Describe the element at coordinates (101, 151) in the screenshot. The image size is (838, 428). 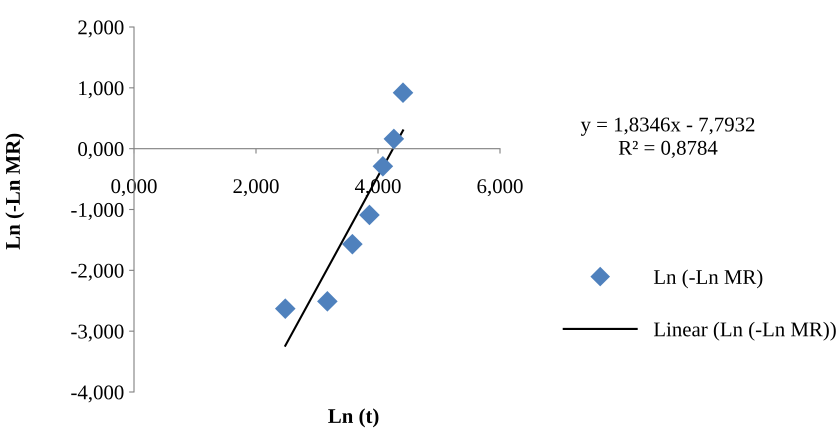
I see `y-tick-label: 0,000` at that location.